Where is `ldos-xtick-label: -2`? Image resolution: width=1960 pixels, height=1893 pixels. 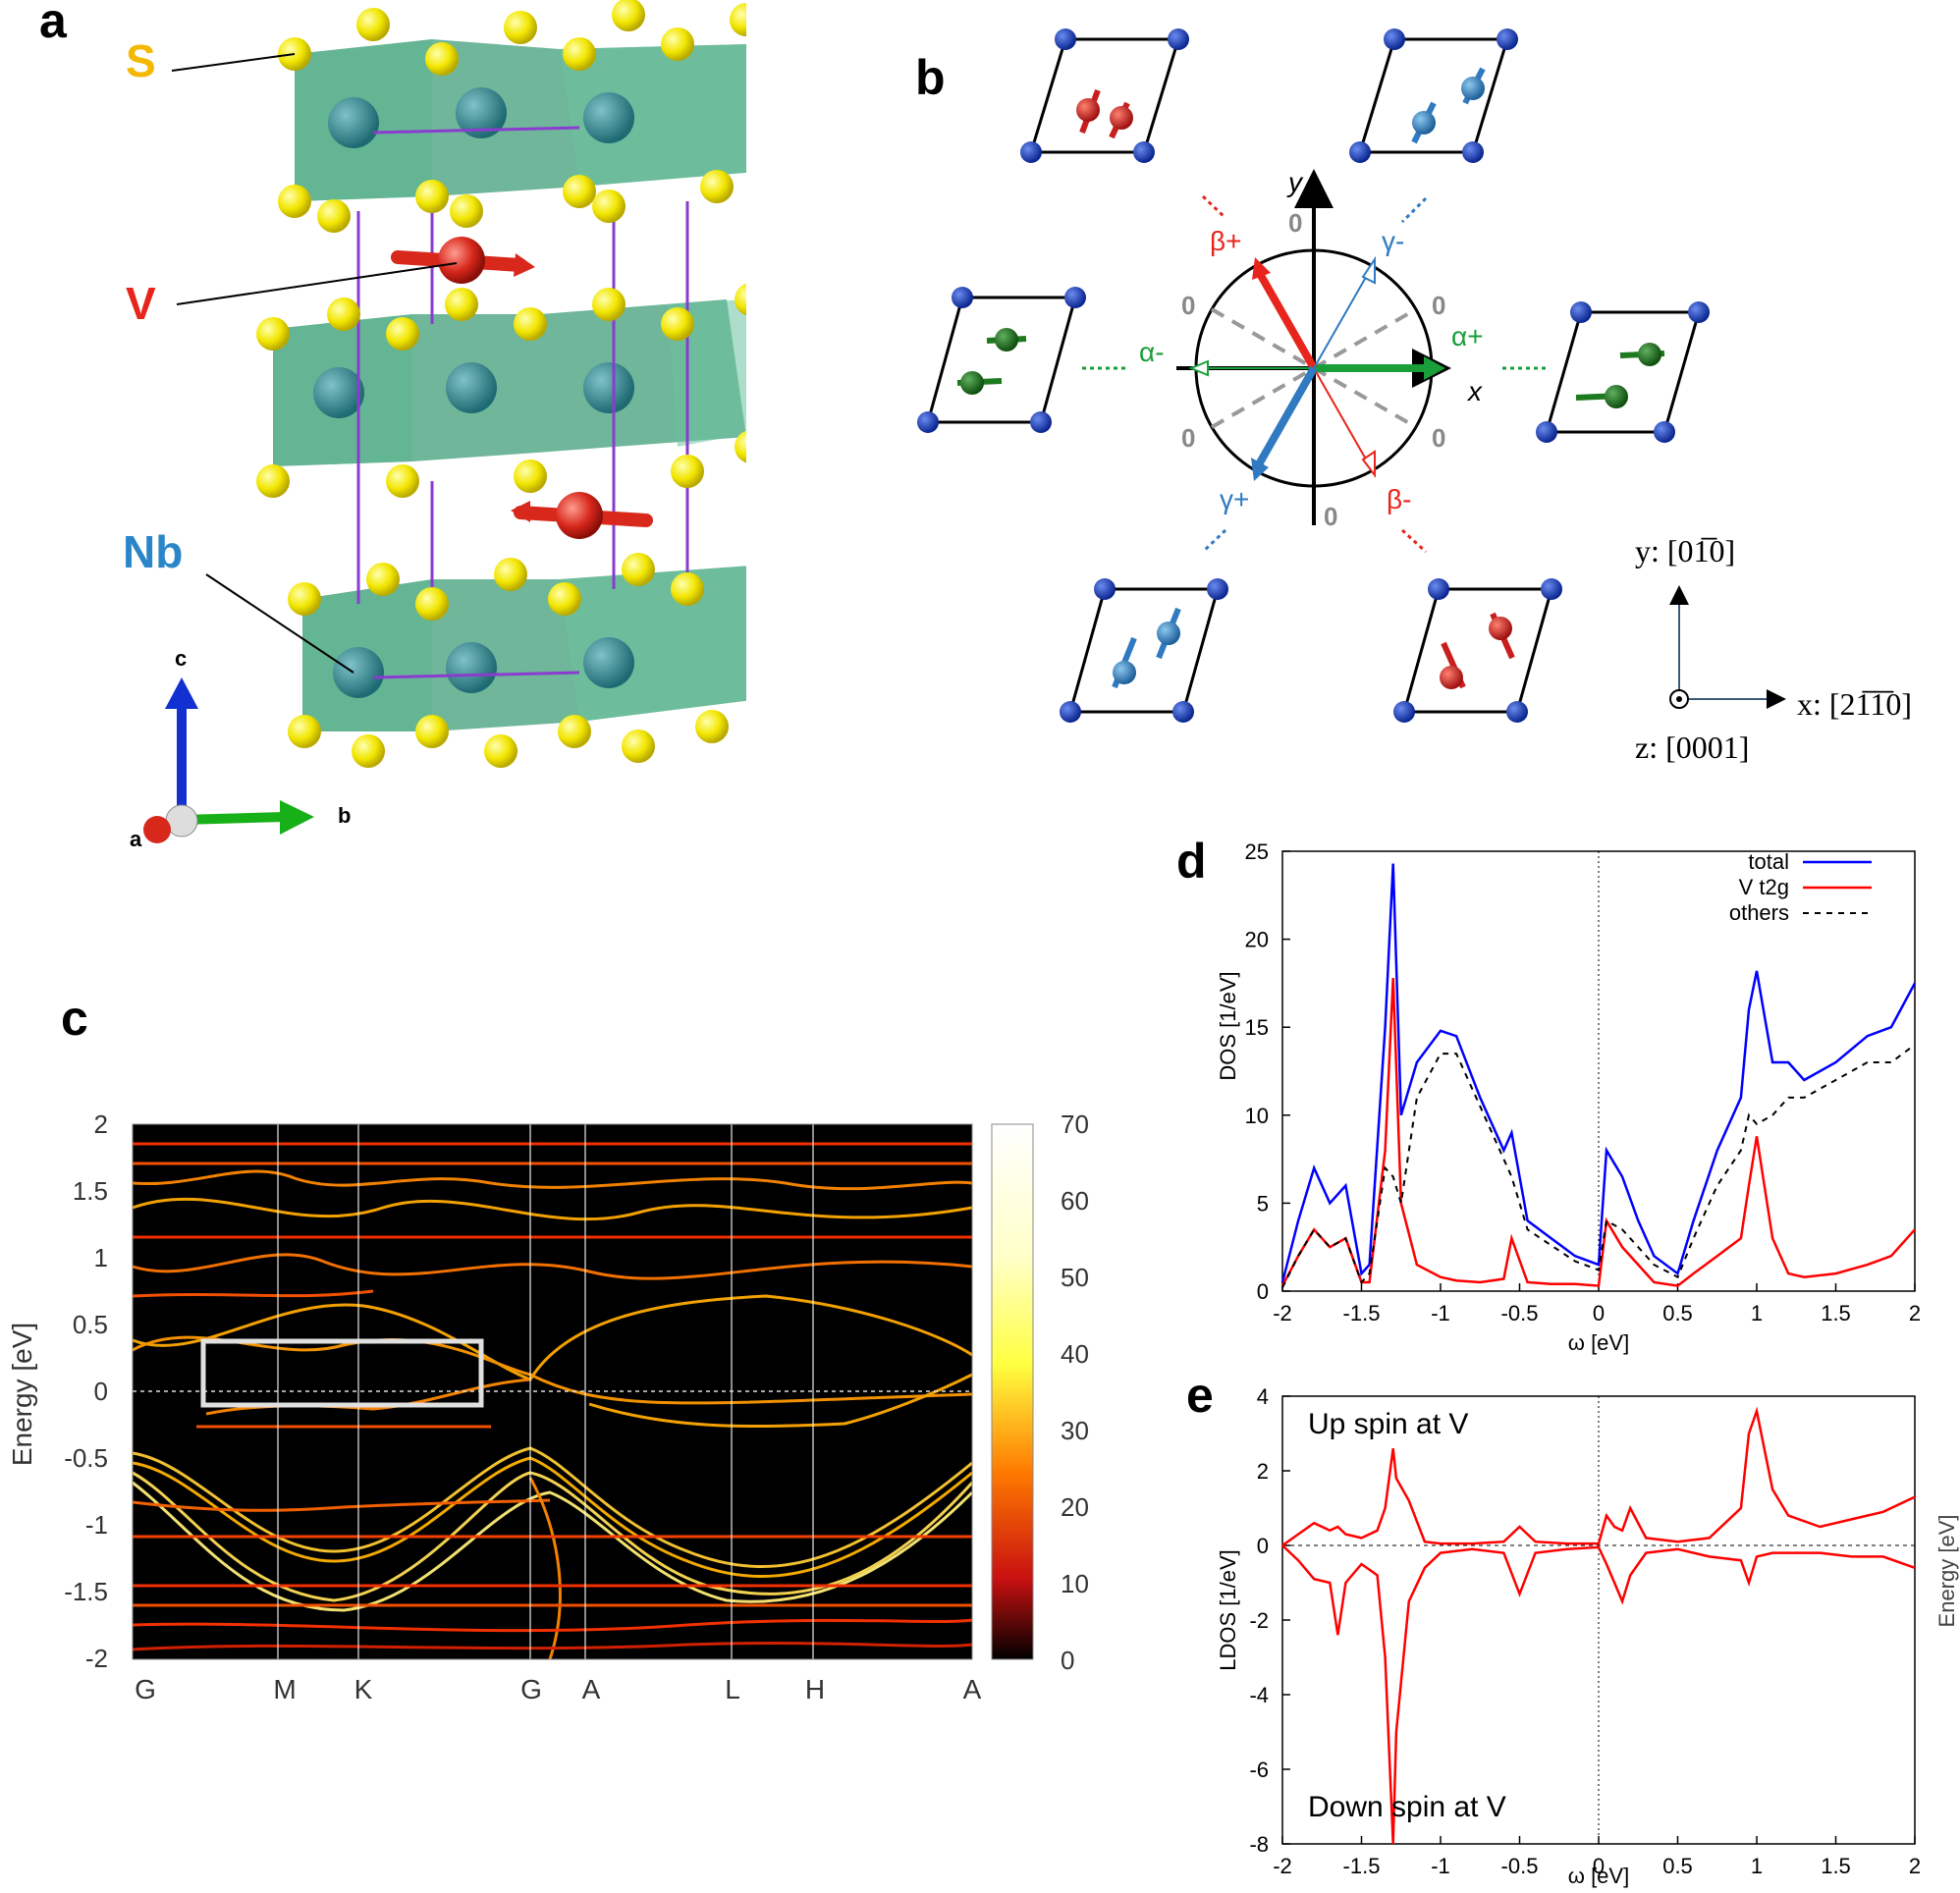
ldos-xtick-label: -2 is located at coordinates (1282, 1866).